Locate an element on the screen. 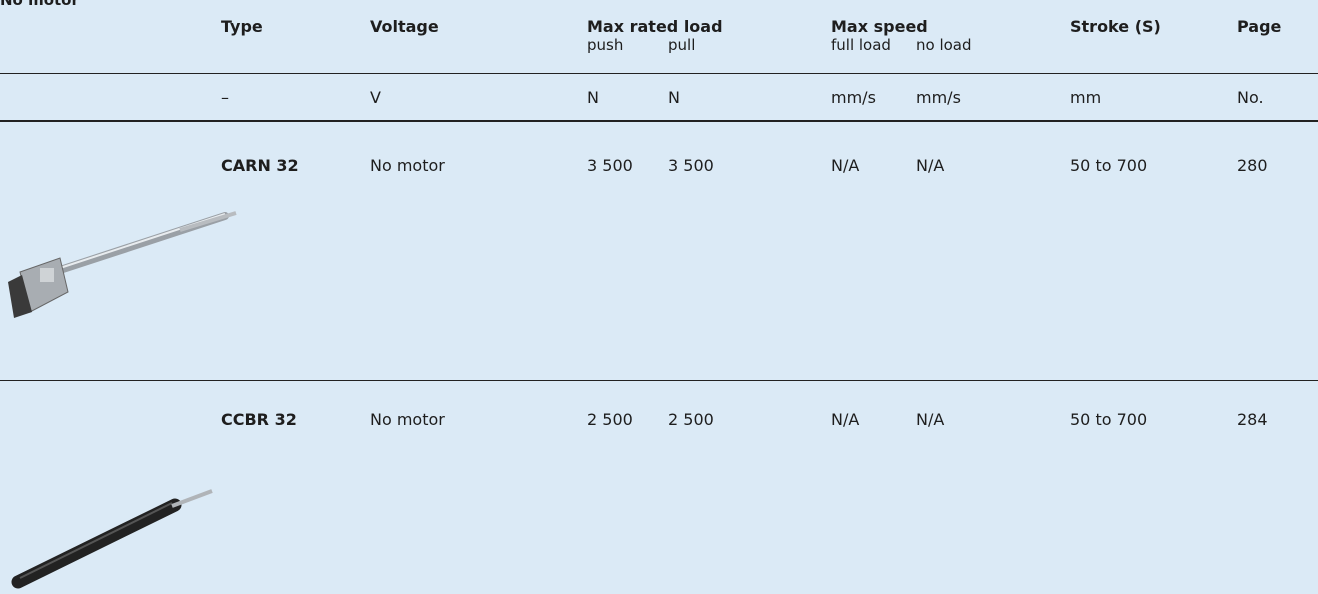 Image resolution: width=1318 pixels, height=594 pixels. subcolumn-header: no load is located at coordinates (944, 45).